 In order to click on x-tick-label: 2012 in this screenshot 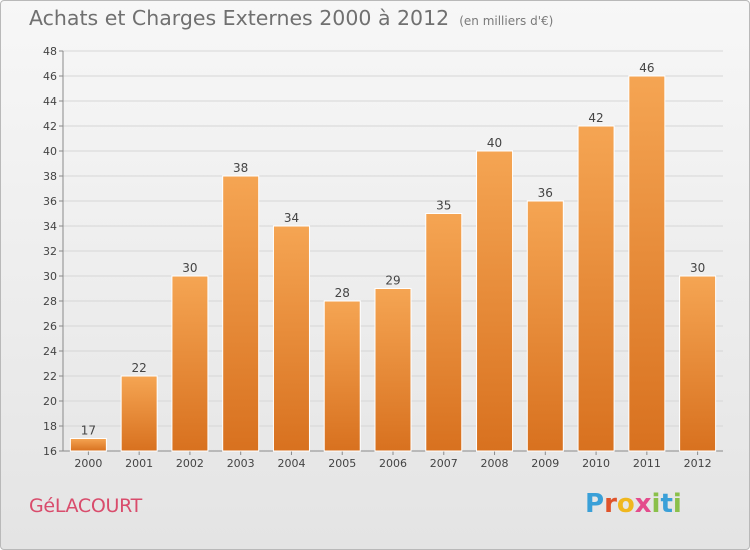, I will do `click(698, 463)`.